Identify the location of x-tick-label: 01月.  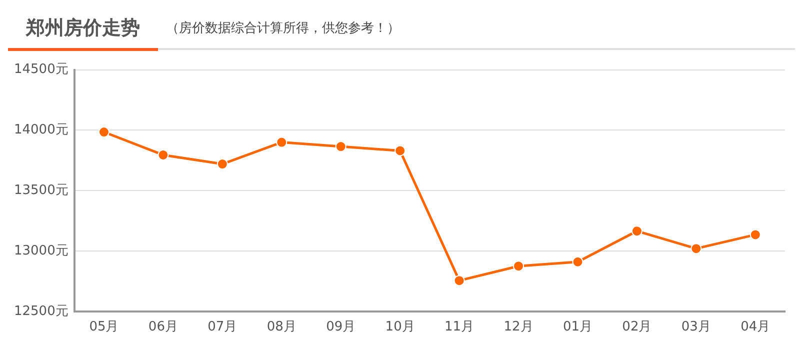
(577, 327).